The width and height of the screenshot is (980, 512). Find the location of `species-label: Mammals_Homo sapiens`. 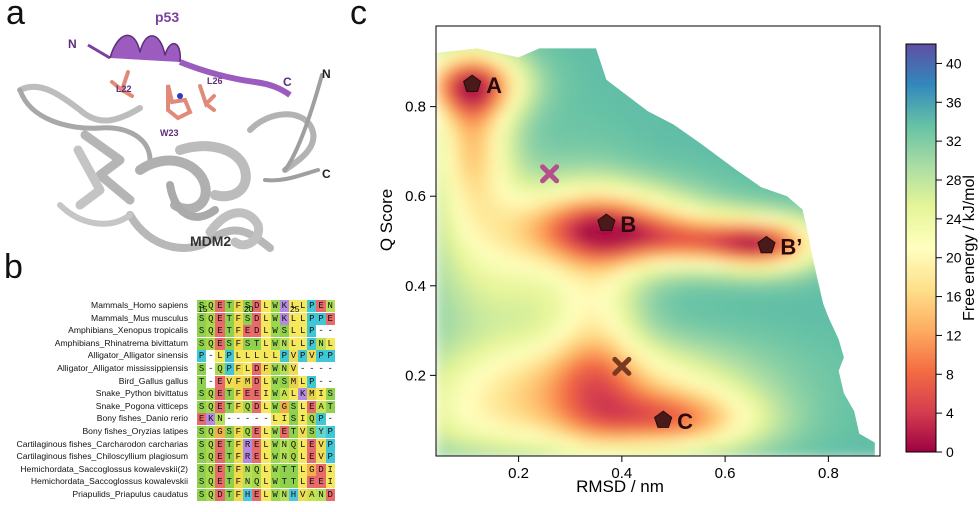

species-label: Mammals_Homo sapiens is located at coordinates (139, 305).